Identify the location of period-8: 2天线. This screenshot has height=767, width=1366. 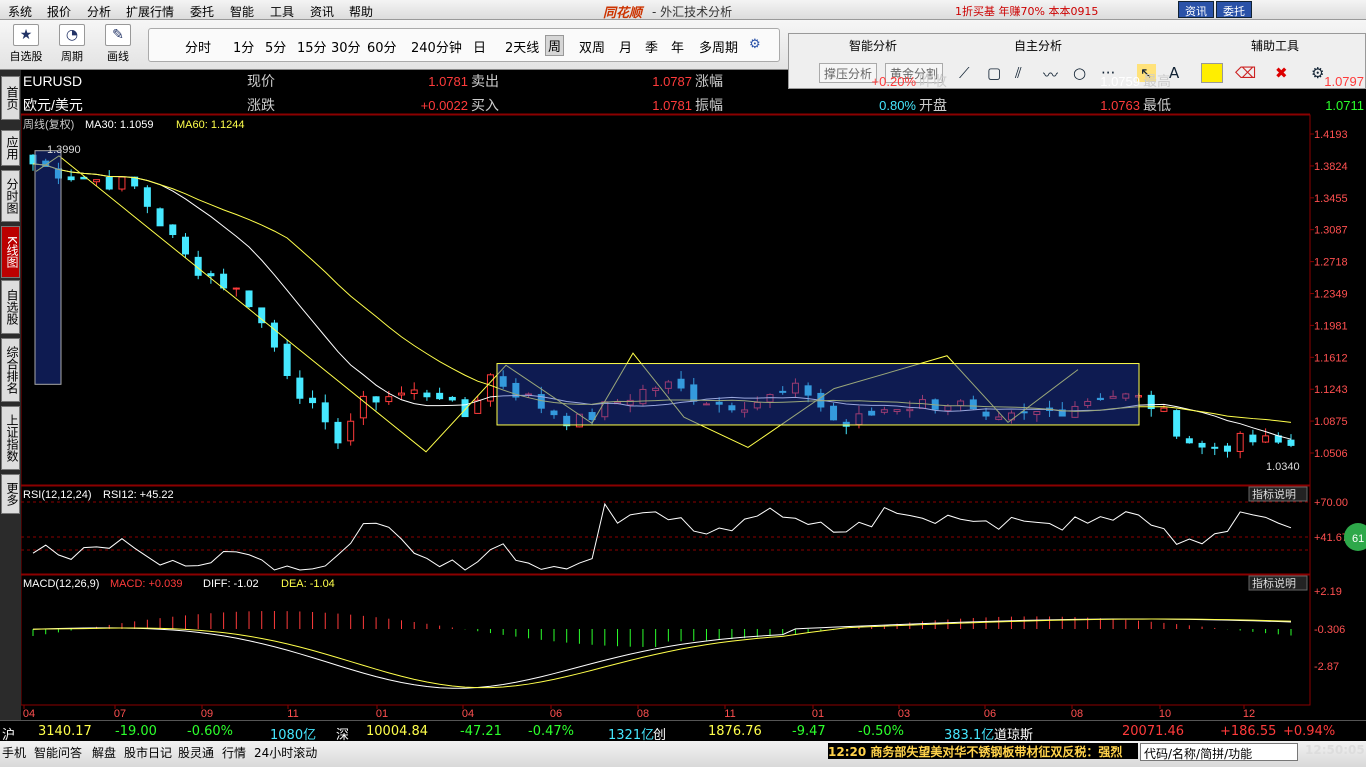
(522, 48).